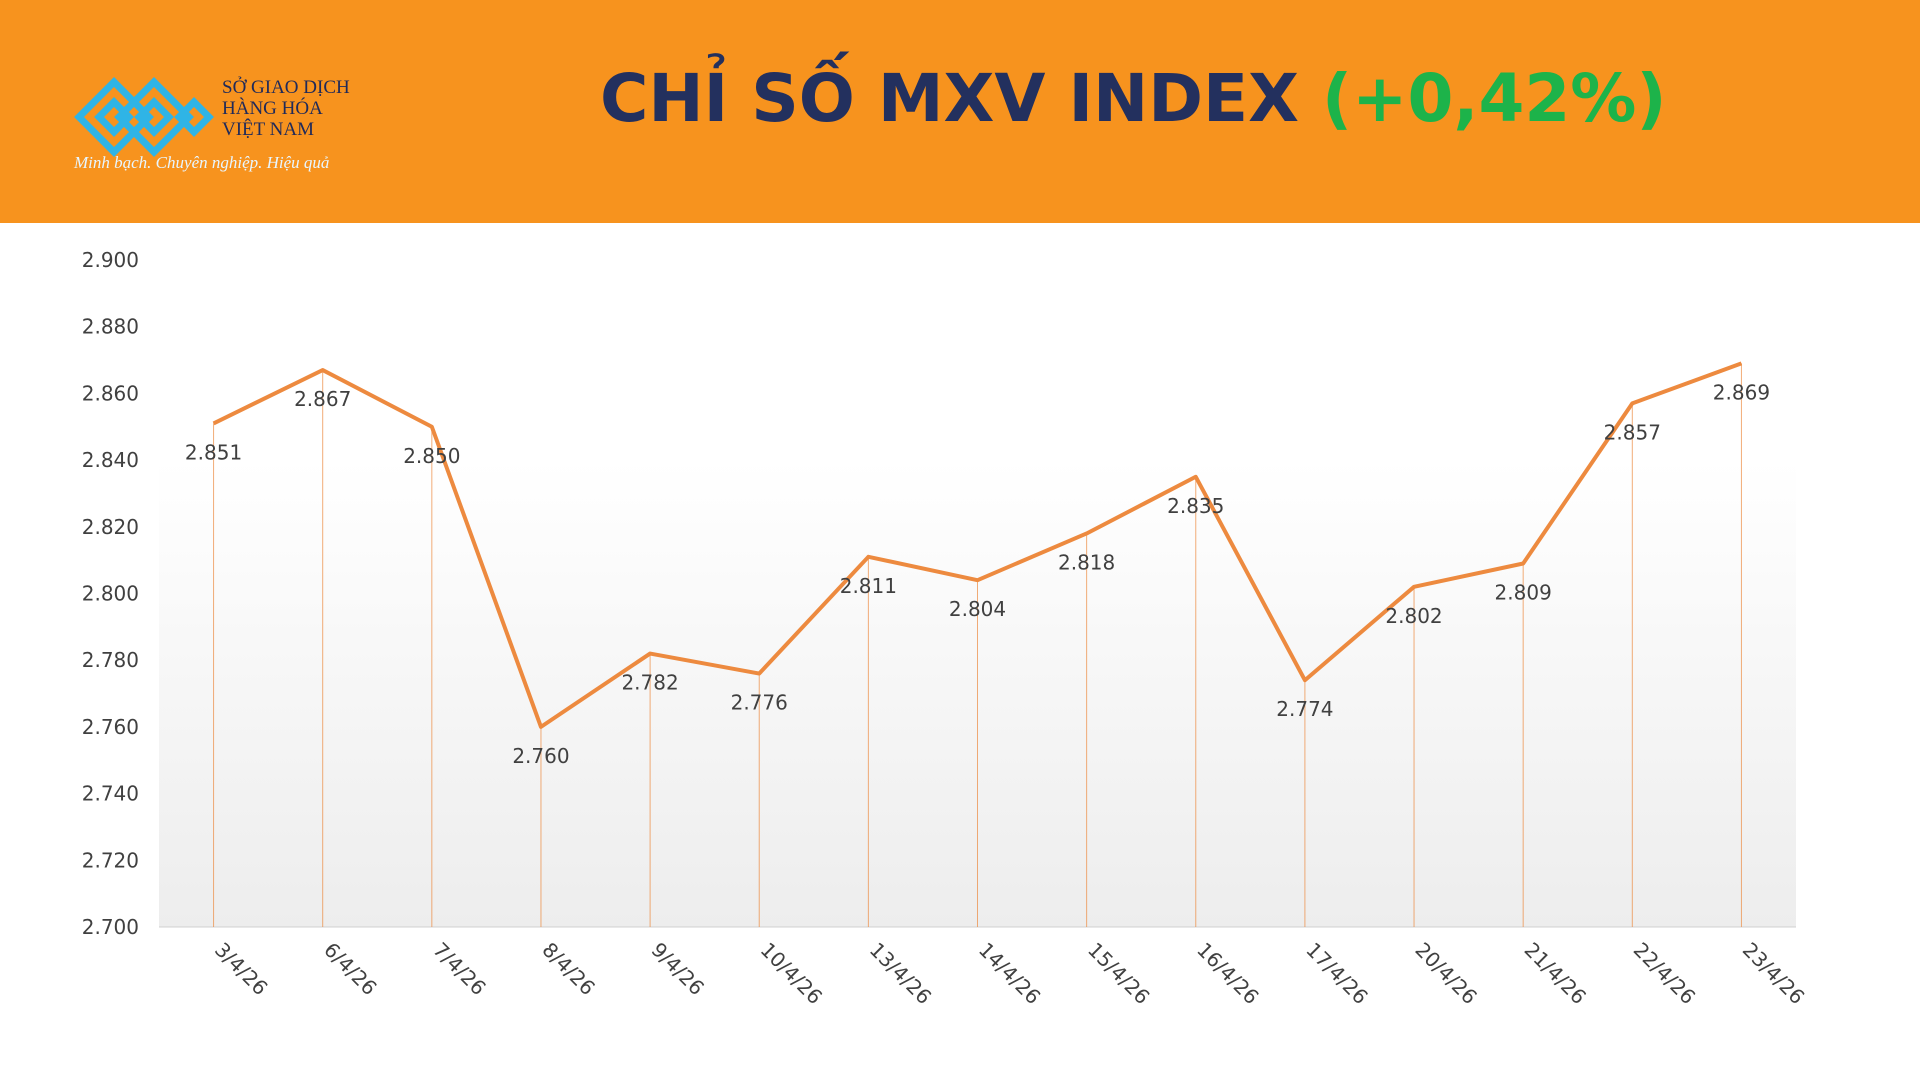 This screenshot has height=1080, width=1920. What do you see at coordinates (144, 117) in the screenshot?
I see `logo-mark` at bounding box center [144, 117].